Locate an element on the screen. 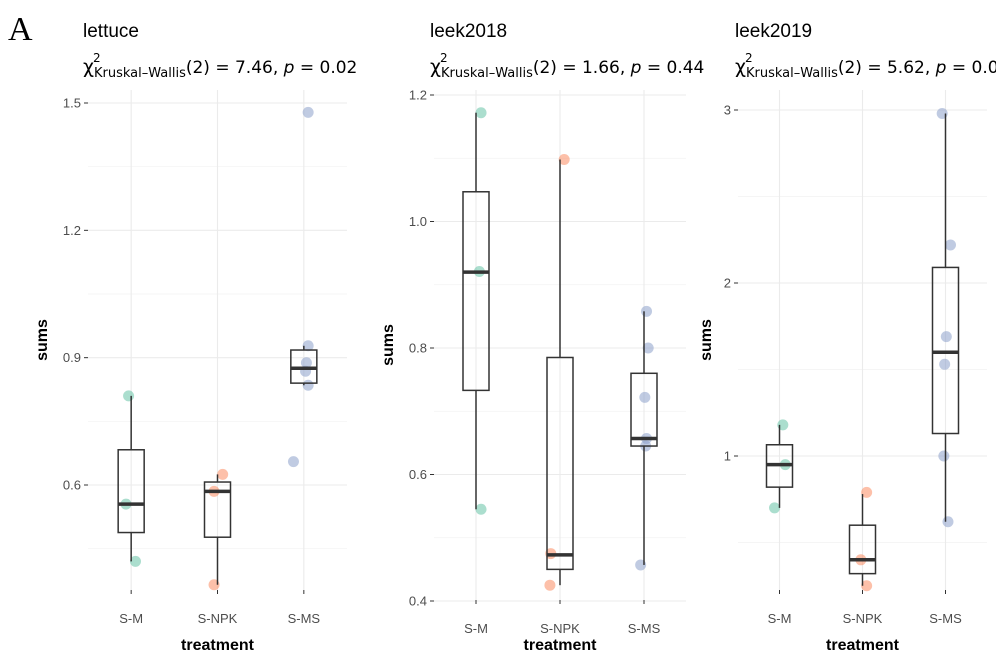 This screenshot has height=655, width=996. stat-annotation: χKruskal–Wallis(2) = 7.46, p = 0.02 is located at coordinates (220, 68).